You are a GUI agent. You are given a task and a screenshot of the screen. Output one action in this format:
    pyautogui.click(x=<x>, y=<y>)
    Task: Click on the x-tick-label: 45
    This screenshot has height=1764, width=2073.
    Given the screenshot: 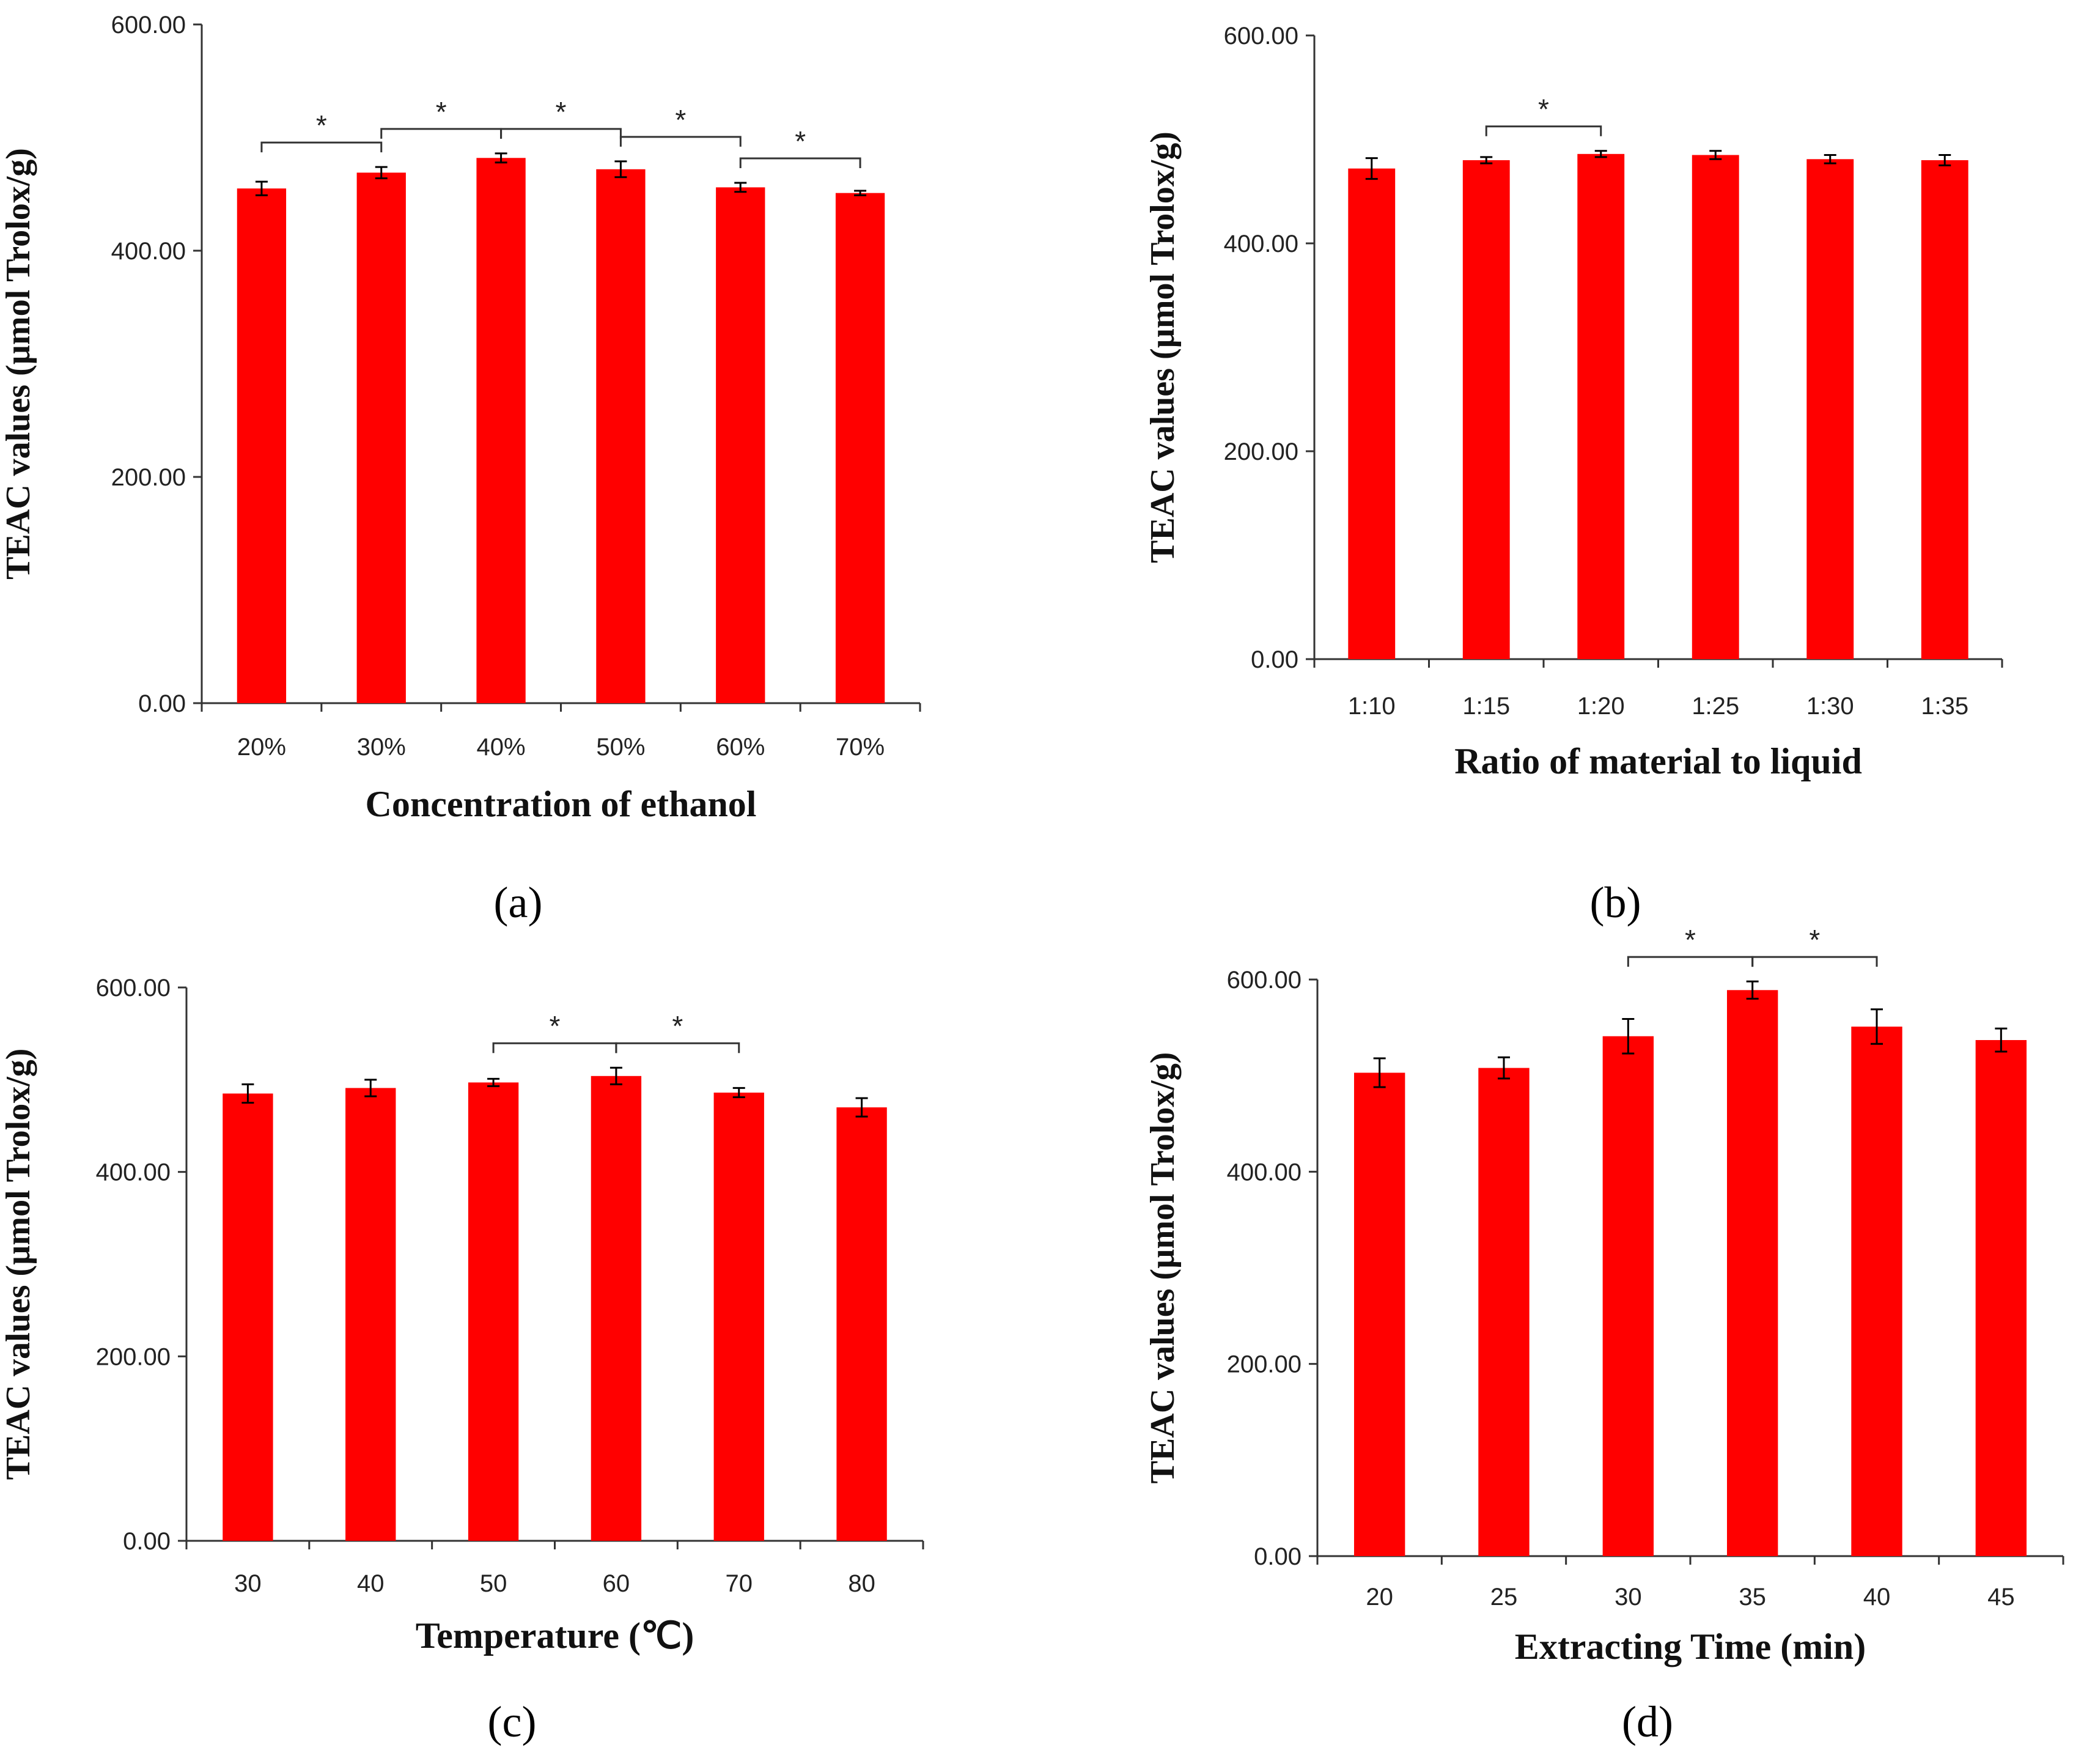 What is the action you would take?
    pyautogui.click(x=2001, y=1598)
    